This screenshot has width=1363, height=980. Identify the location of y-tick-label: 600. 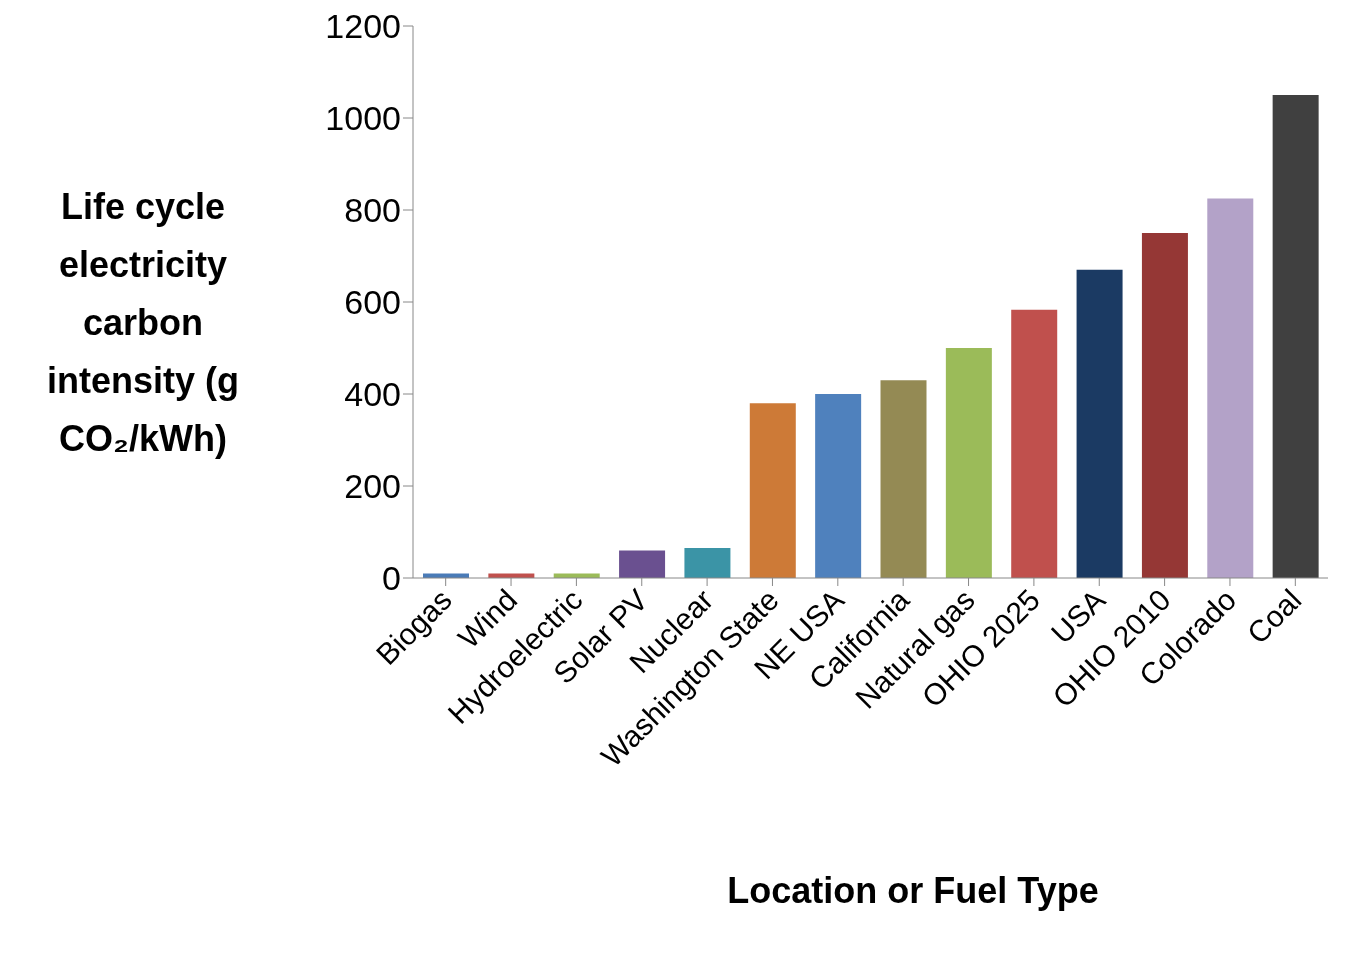
(372, 302).